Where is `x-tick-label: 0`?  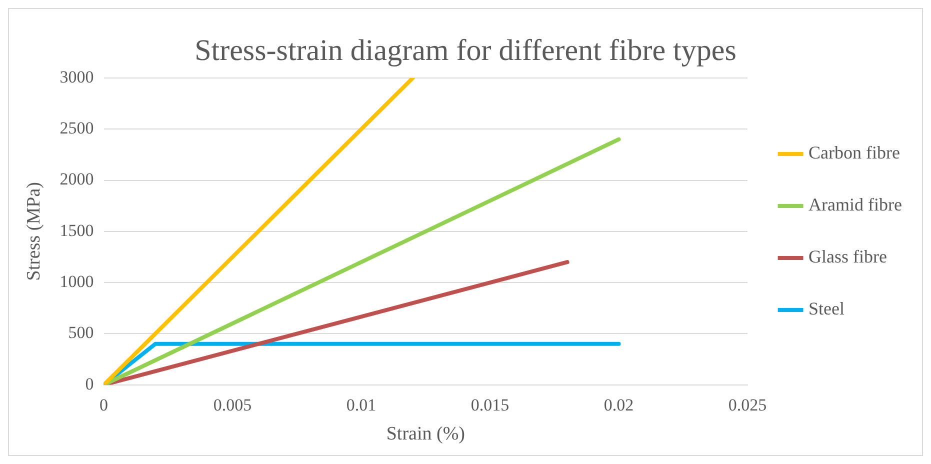 x-tick-label: 0 is located at coordinates (104, 404).